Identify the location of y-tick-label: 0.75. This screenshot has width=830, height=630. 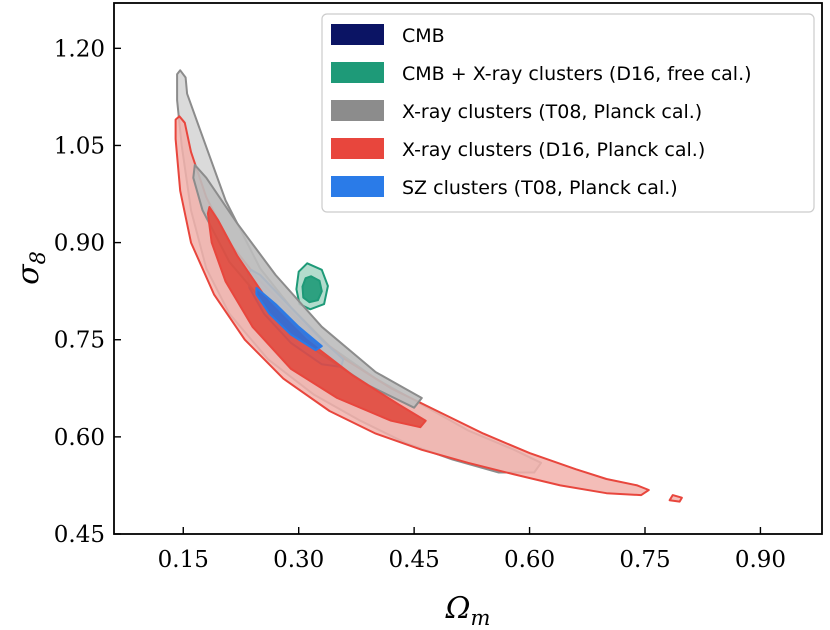
(79, 341).